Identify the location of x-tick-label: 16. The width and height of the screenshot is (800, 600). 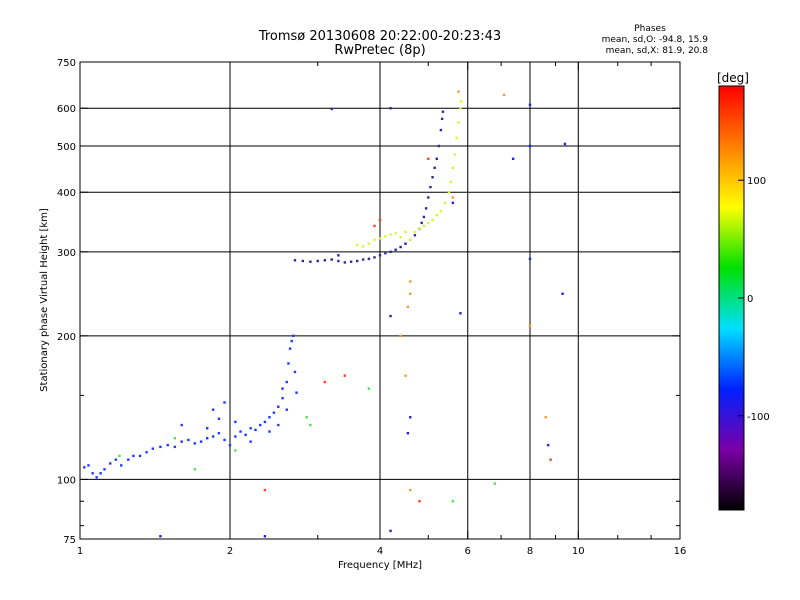
(680, 551).